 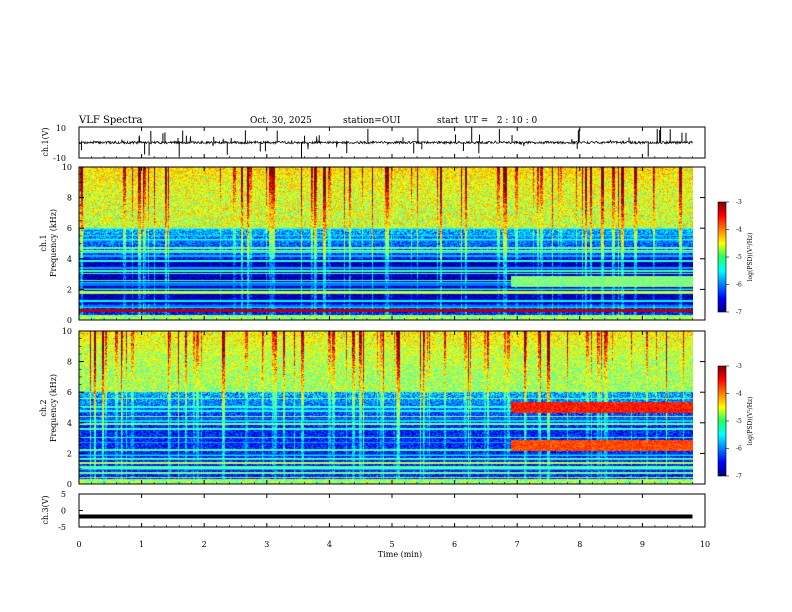 I want to click on x-tick-label: 5, so click(x=391, y=544).